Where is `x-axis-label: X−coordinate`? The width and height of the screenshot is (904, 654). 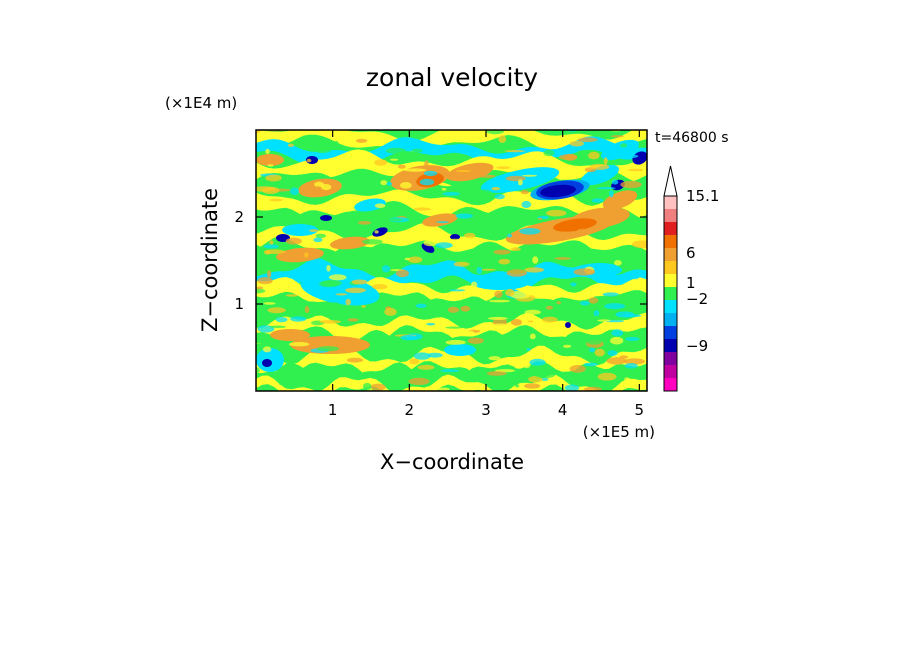 x-axis-label: X−coordinate is located at coordinates (452, 462).